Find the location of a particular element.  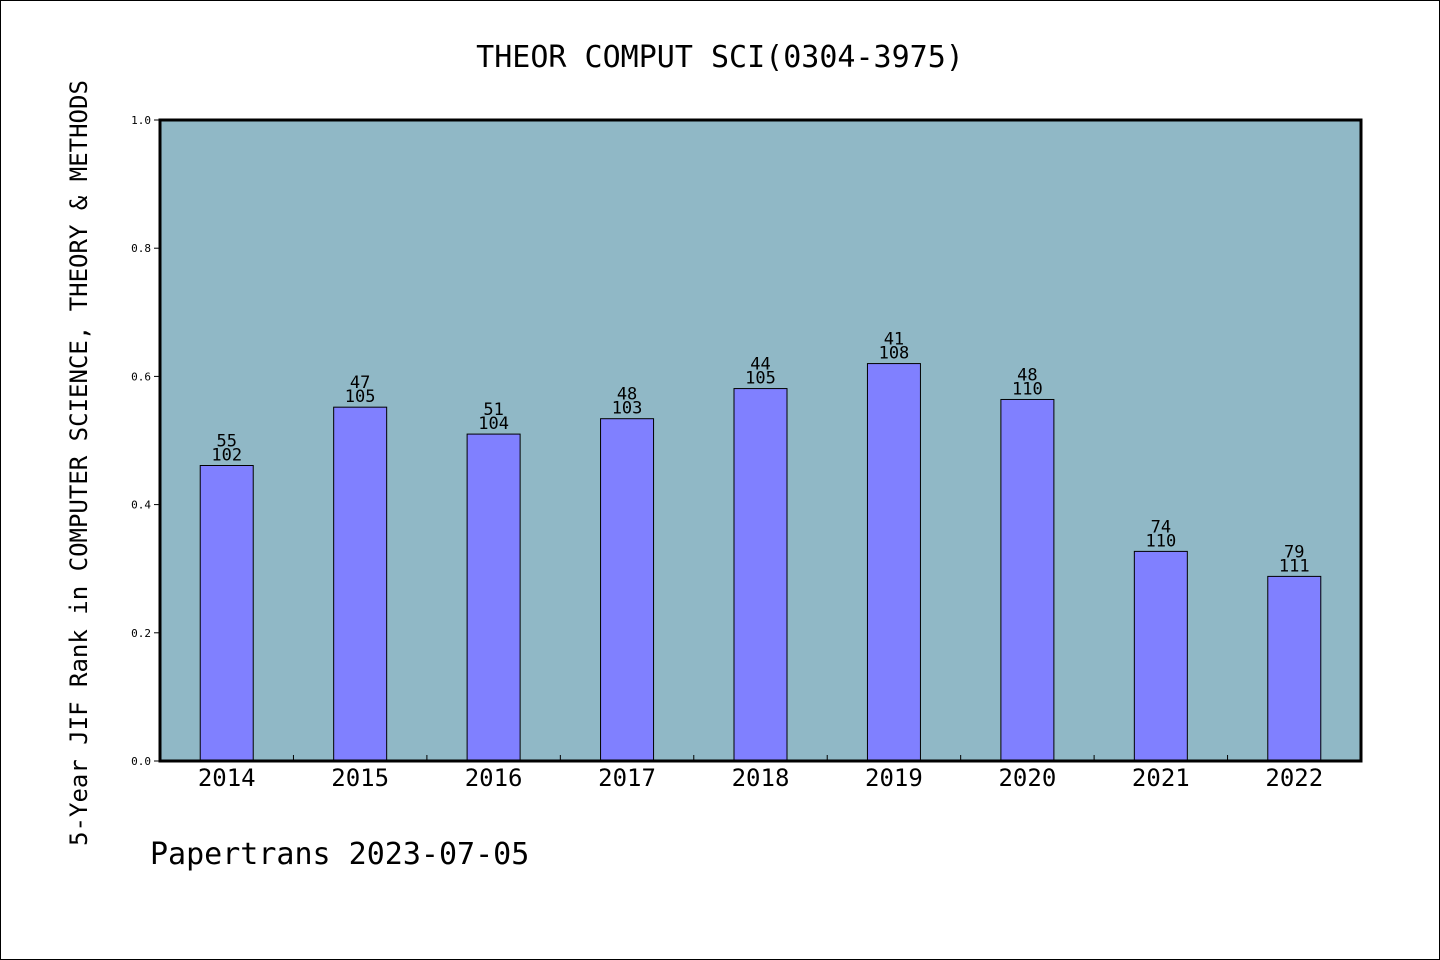

bar-total-label: 102 is located at coordinates (226, 455).